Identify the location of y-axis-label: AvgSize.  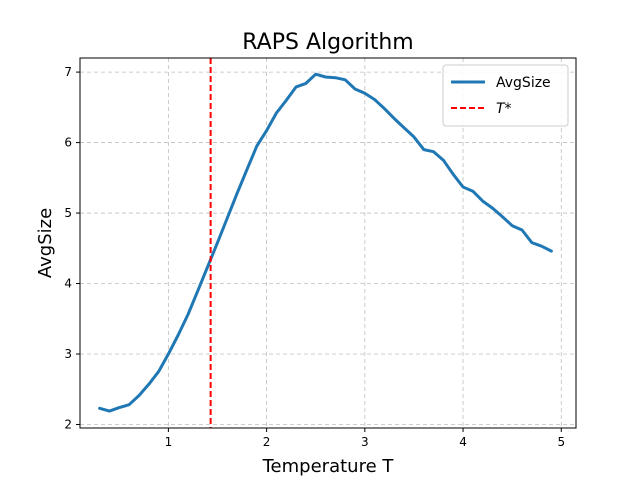
(45, 243).